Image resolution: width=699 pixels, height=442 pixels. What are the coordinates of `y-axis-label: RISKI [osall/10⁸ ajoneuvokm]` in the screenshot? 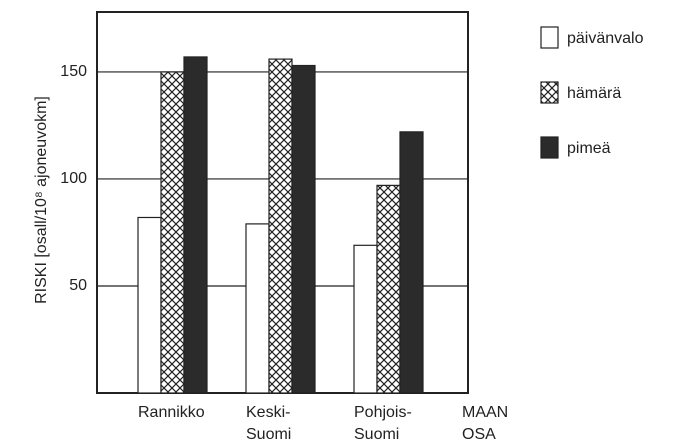 It's located at (41, 200).